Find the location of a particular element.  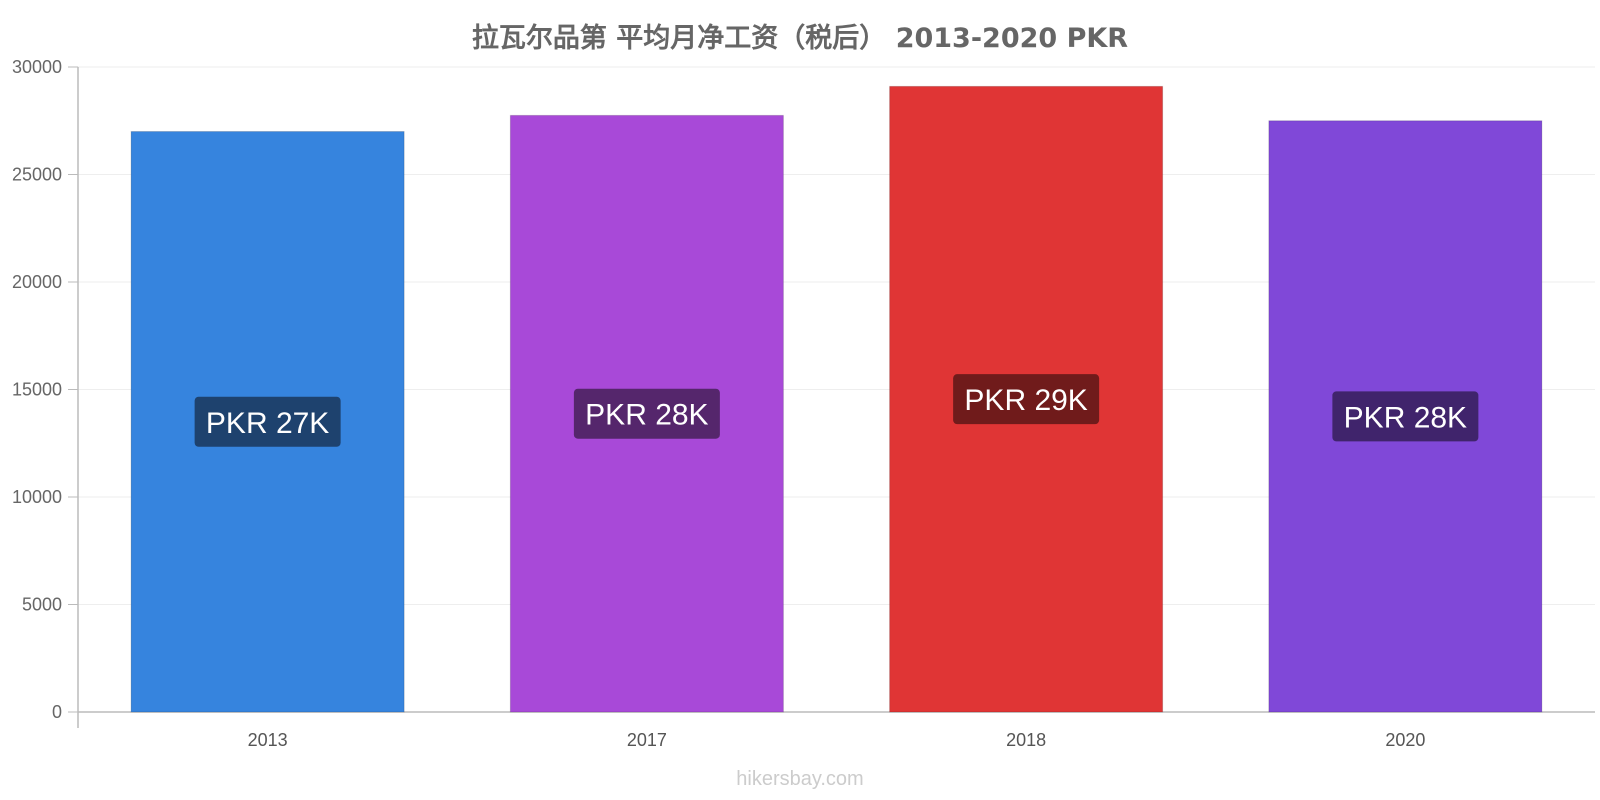

y-tick-label: 5000 is located at coordinates (42, 605).